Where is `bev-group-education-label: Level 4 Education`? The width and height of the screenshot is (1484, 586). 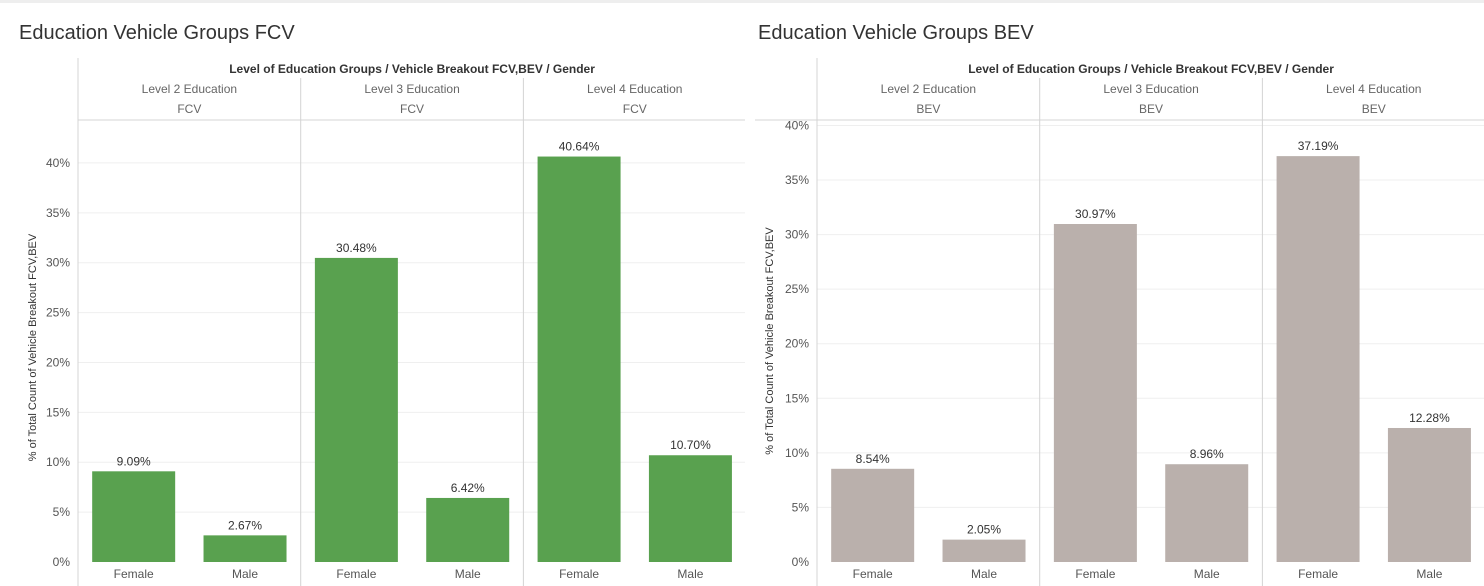 bev-group-education-label: Level 4 Education is located at coordinates (1373, 89).